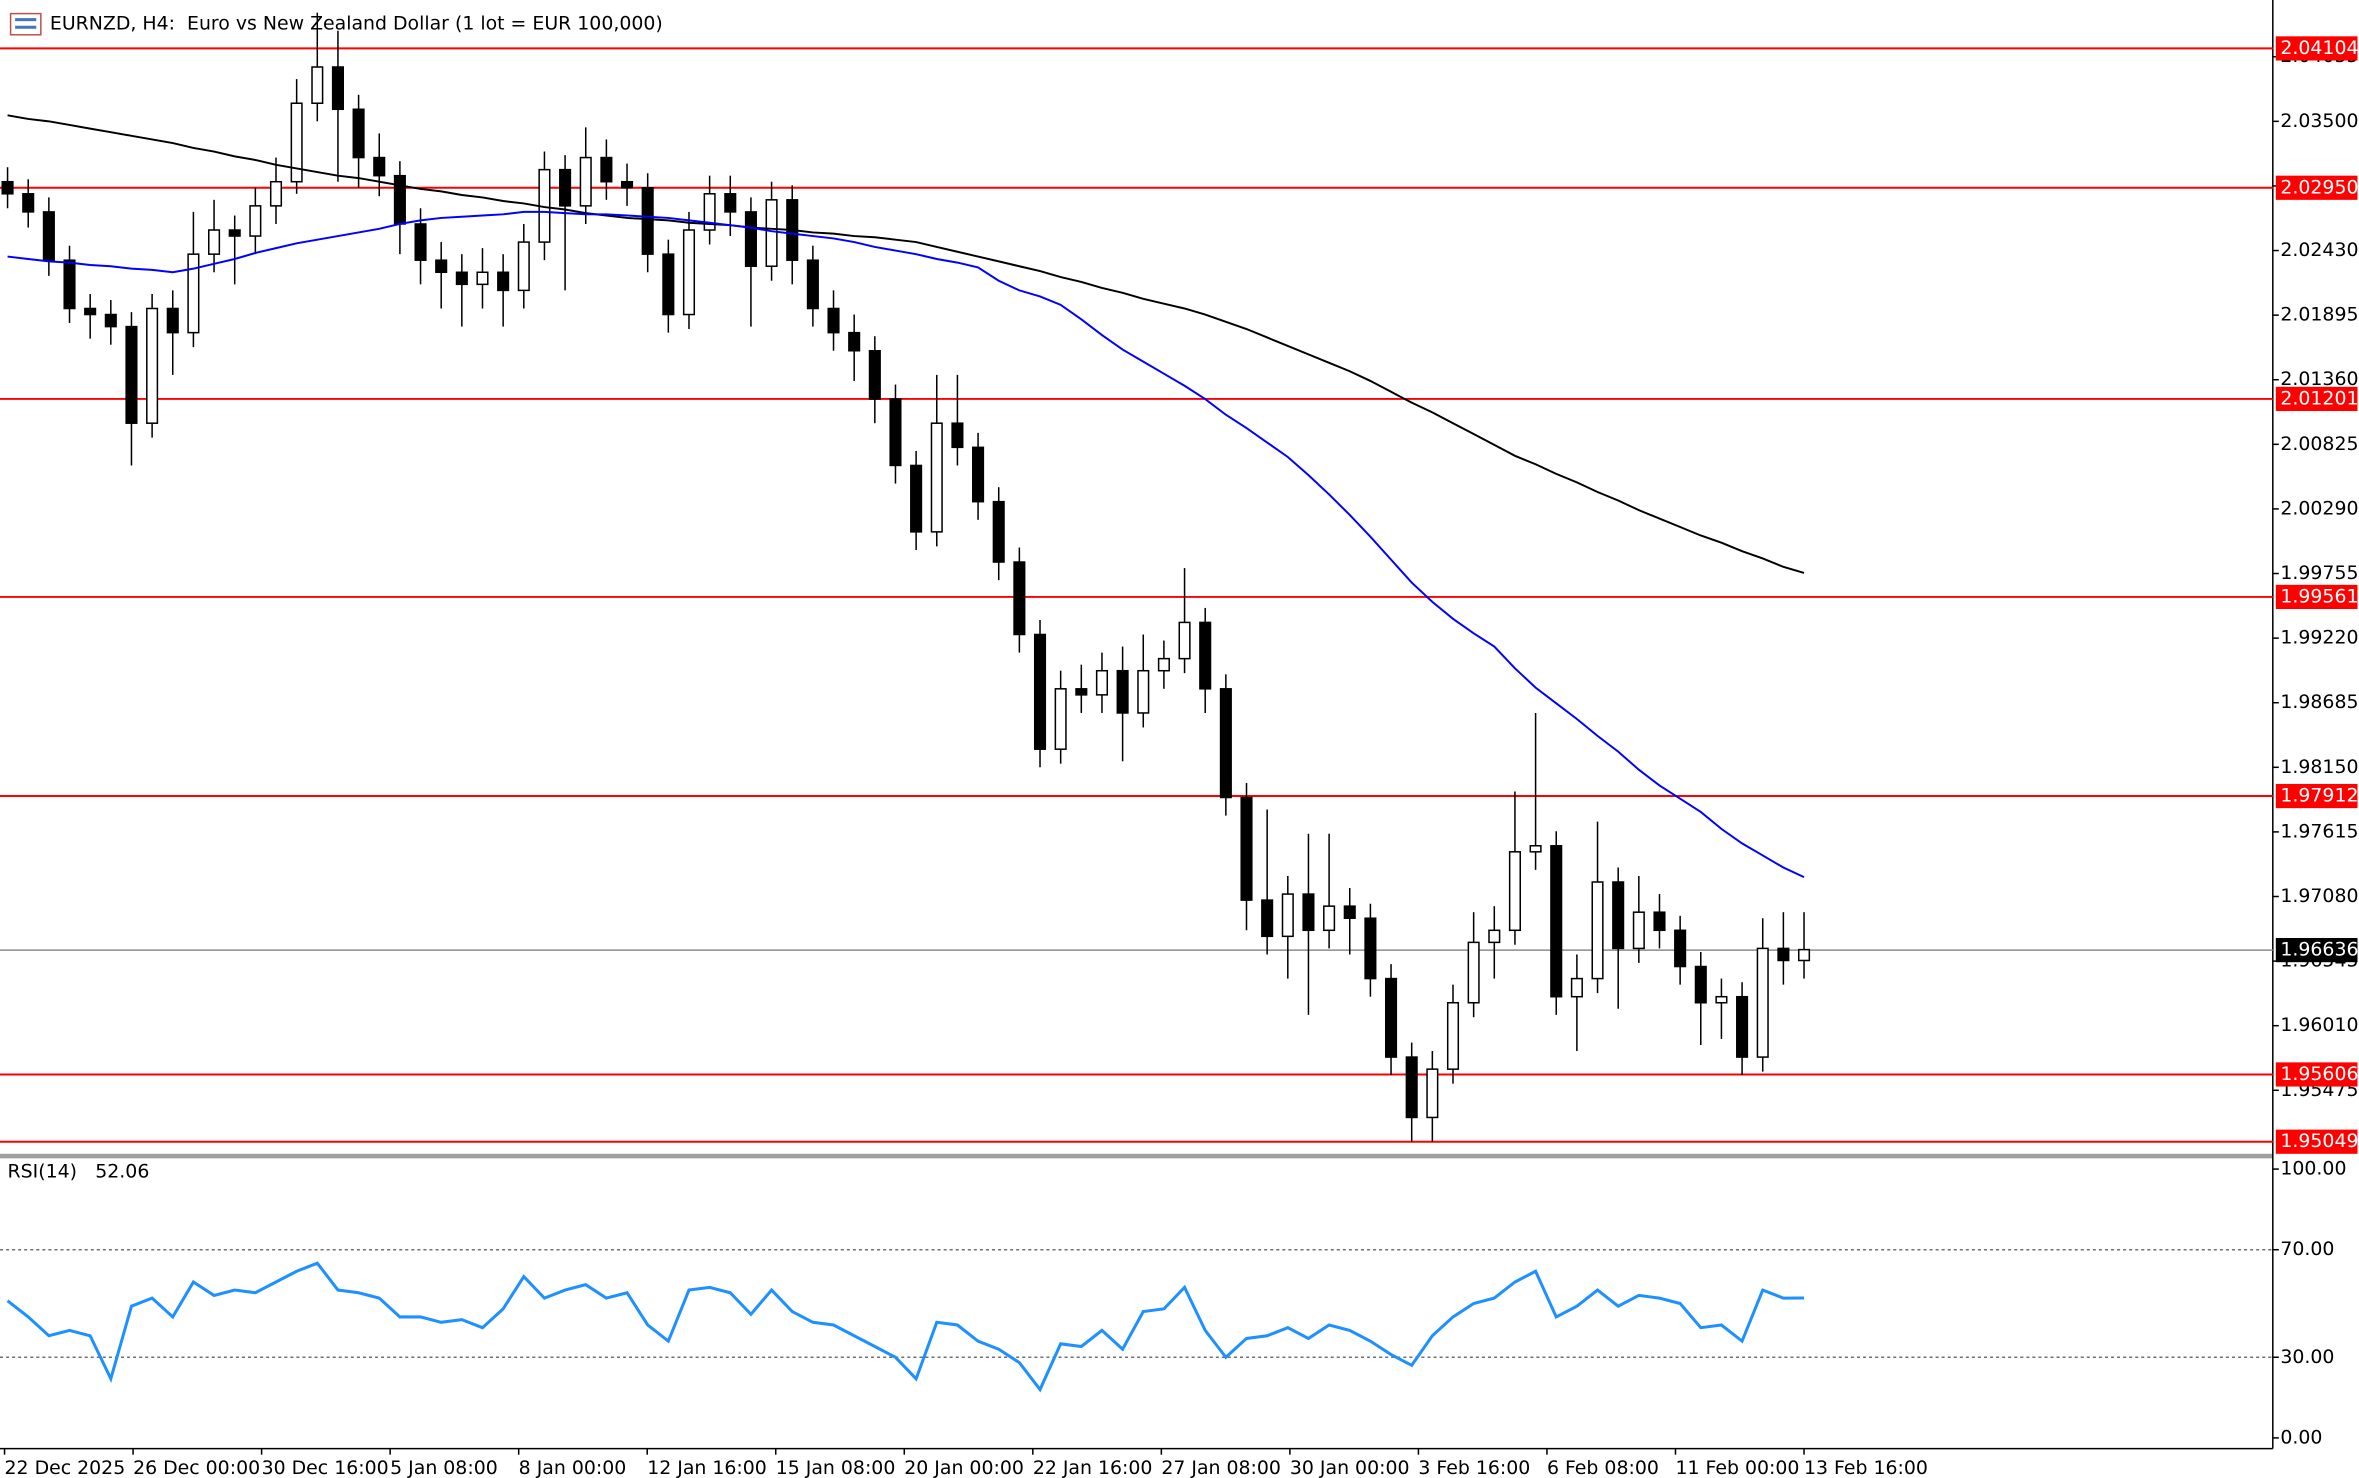 The height and width of the screenshot is (1478, 2359). Describe the element at coordinates (2307, 1357) in the screenshot. I see `y-tick-label: 30.00` at that location.